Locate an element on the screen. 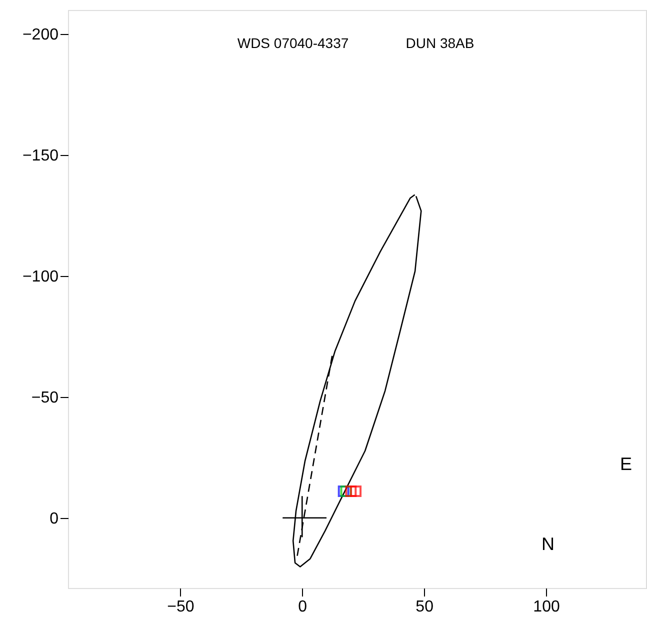 The image size is (647, 636). y-tick-label: 0 is located at coordinates (54, 519).